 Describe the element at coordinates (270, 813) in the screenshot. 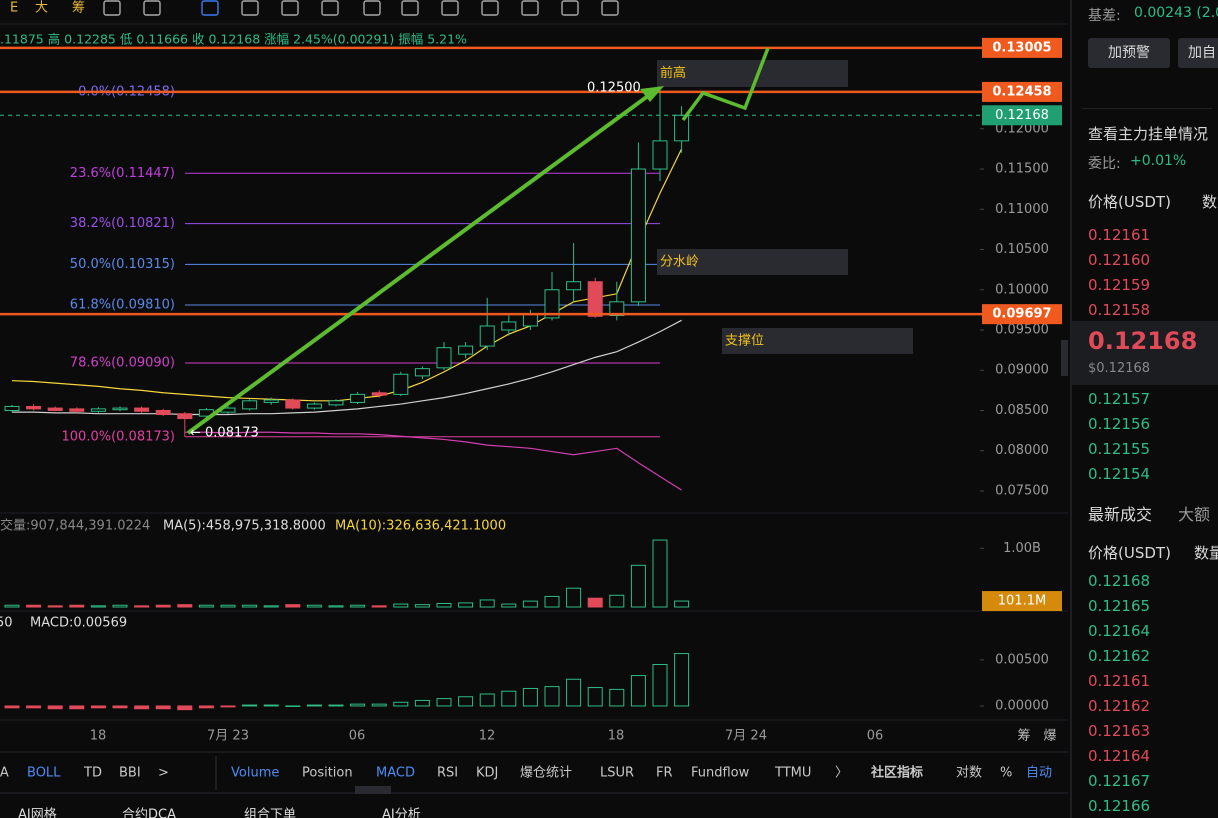

I see `bottom-tab: 组合下单` at that location.